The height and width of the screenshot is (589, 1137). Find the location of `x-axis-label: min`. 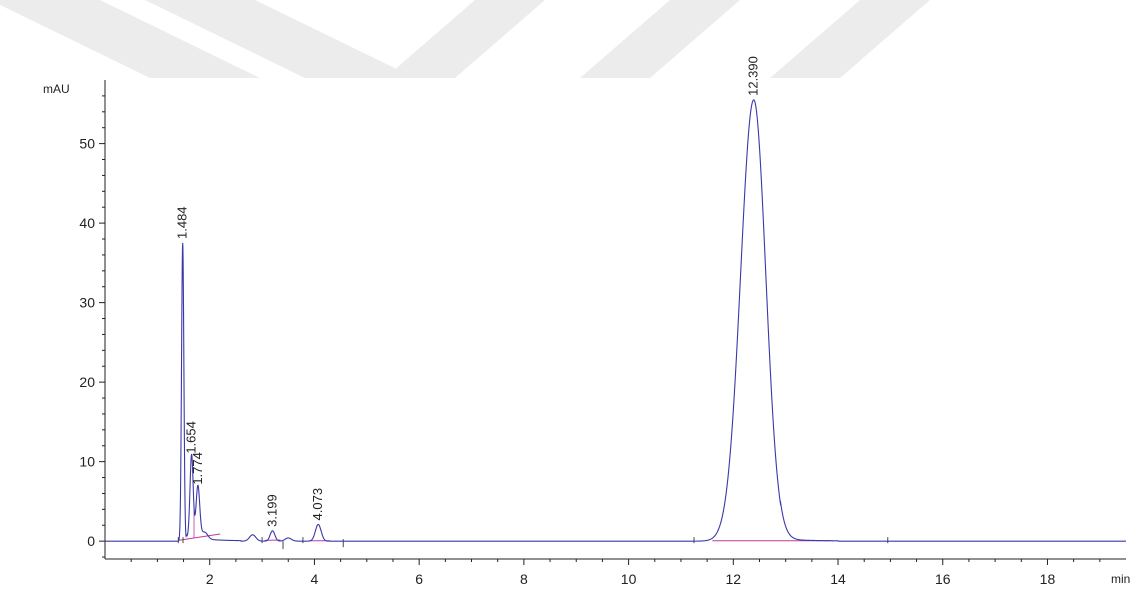

x-axis-label: min is located at coordinates (1120, 579).